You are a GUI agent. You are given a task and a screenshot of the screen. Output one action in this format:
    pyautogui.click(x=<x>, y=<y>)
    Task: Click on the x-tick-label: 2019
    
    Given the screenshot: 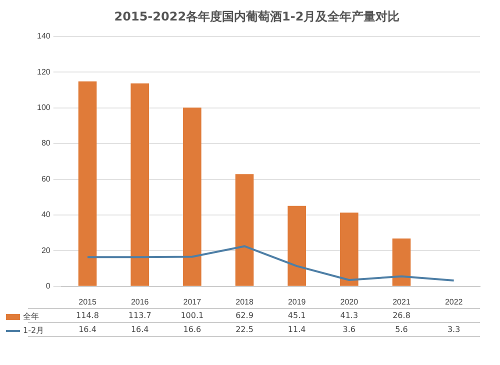 What is the action you would take?
    pyautogui.click(x=297, y=301)
    